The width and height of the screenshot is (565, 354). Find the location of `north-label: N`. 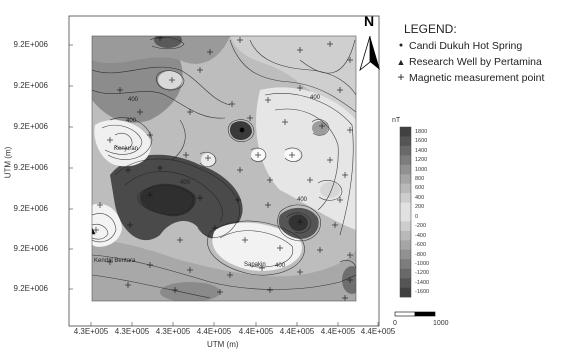

north-label: N is located at coordinates (369, 21).